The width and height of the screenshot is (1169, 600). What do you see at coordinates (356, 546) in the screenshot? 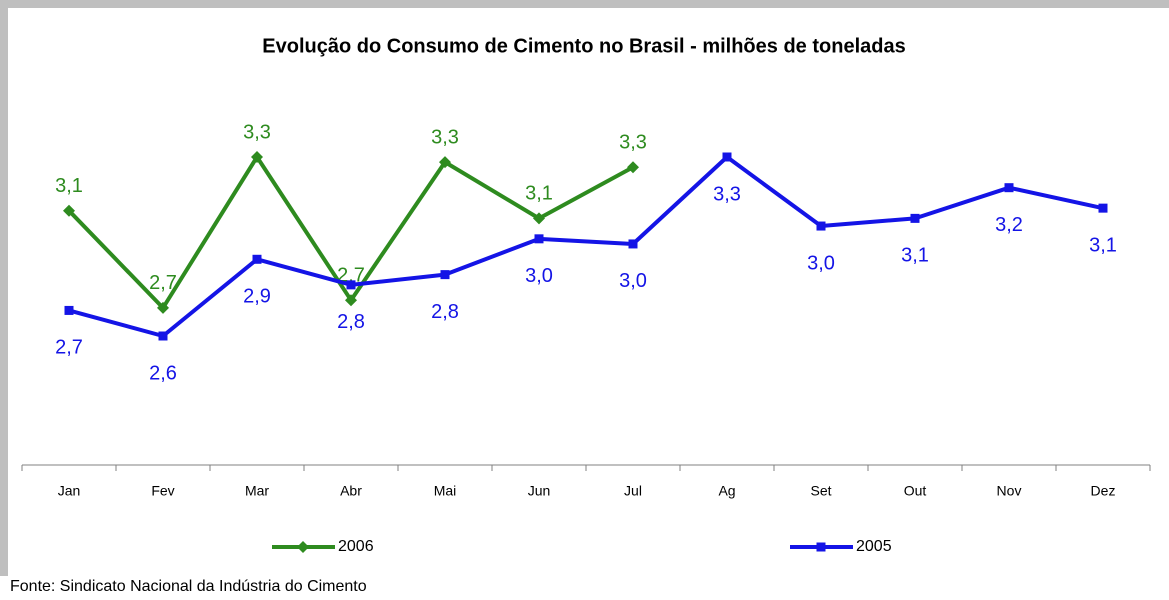
I see `legend-label: 2006` at bounding box center [356, 546].